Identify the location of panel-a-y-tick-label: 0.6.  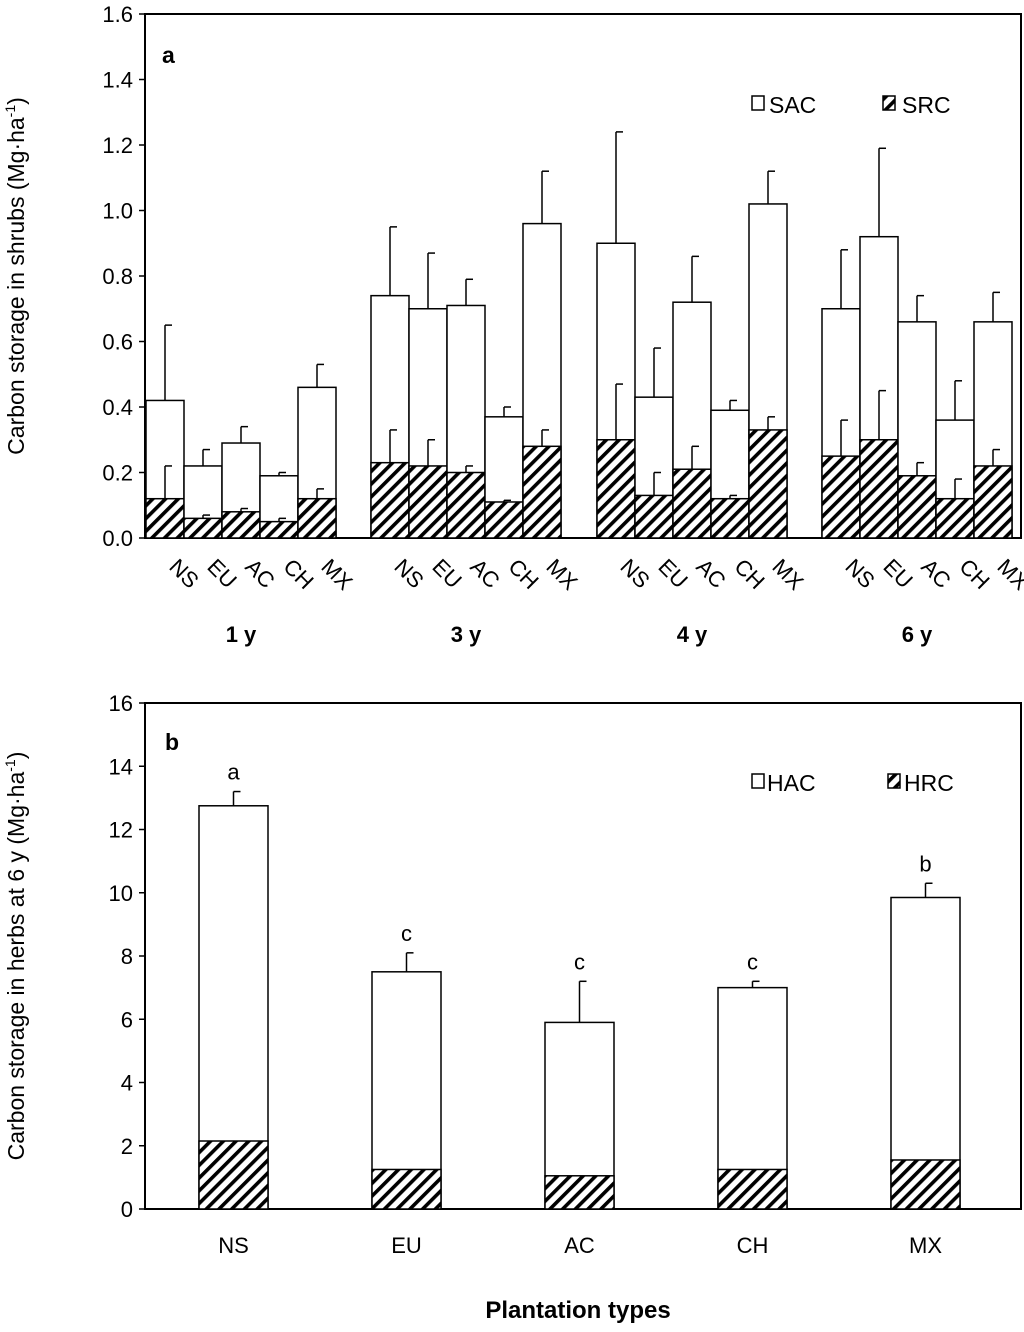
(117, 342).